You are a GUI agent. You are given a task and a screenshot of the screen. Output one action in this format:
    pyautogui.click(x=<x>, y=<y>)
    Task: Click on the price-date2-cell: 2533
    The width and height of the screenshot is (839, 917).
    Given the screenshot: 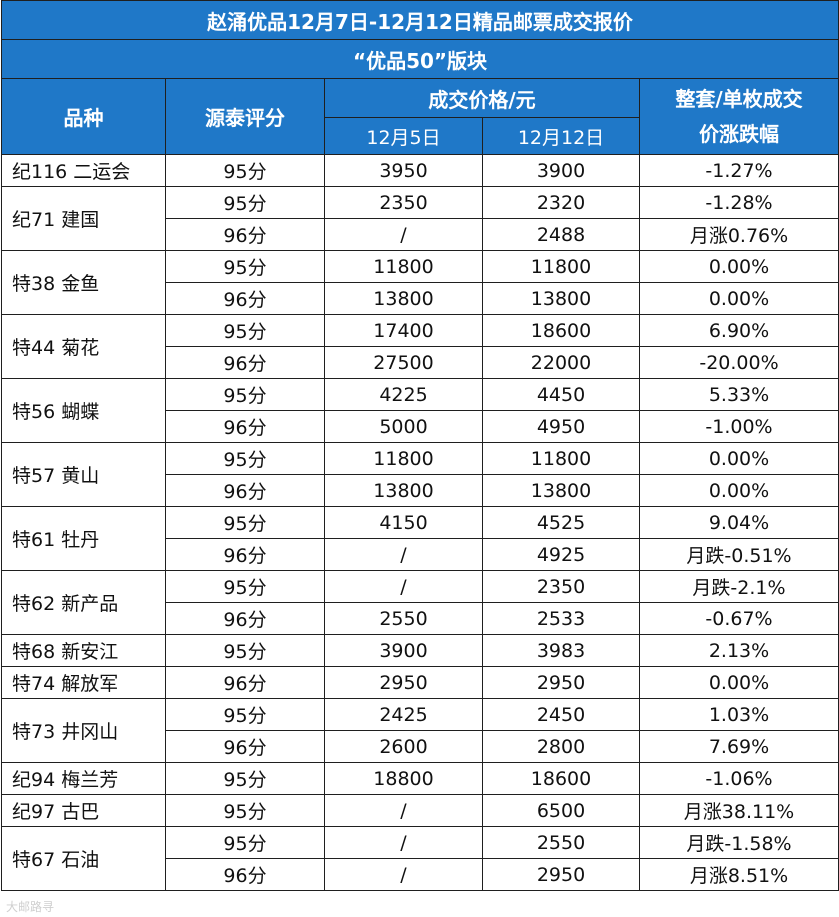 What is the action you would take?
    pyautogui.click(x=561, y=618)
    